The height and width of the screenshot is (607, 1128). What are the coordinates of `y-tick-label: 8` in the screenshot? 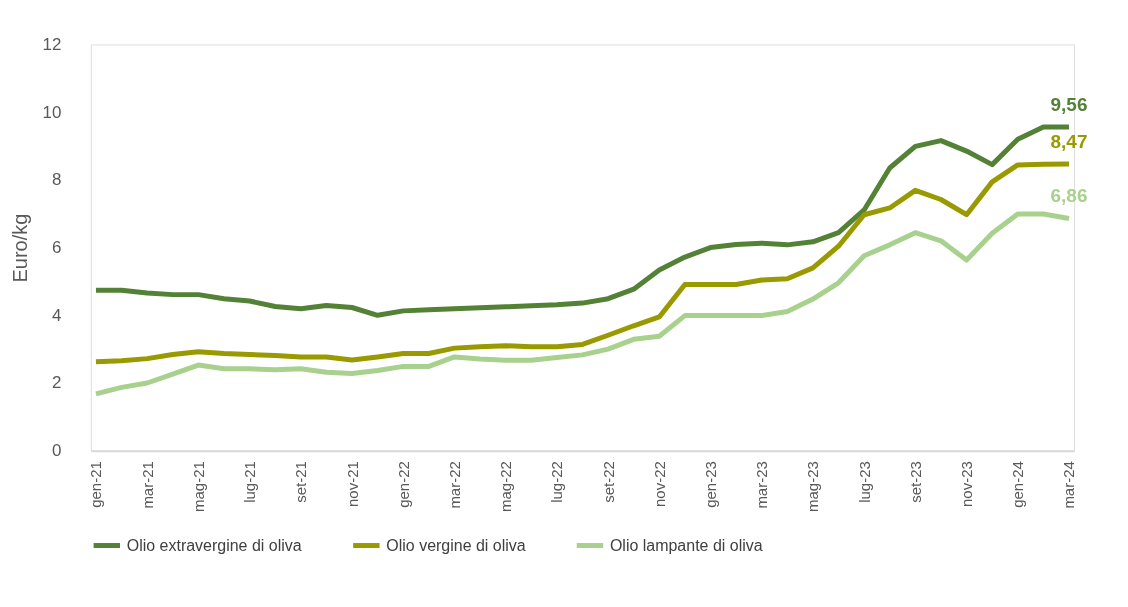 It's located at (56, 180).